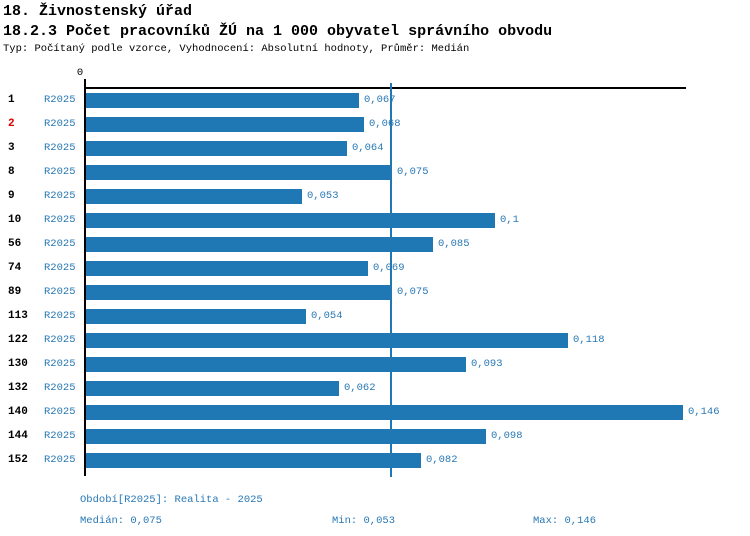 The image size is (750, 536). What do you see at coordinates (509, 220) in the screenshot?
I see `row-value-label: 0,1` at bounding box center [509, 220].